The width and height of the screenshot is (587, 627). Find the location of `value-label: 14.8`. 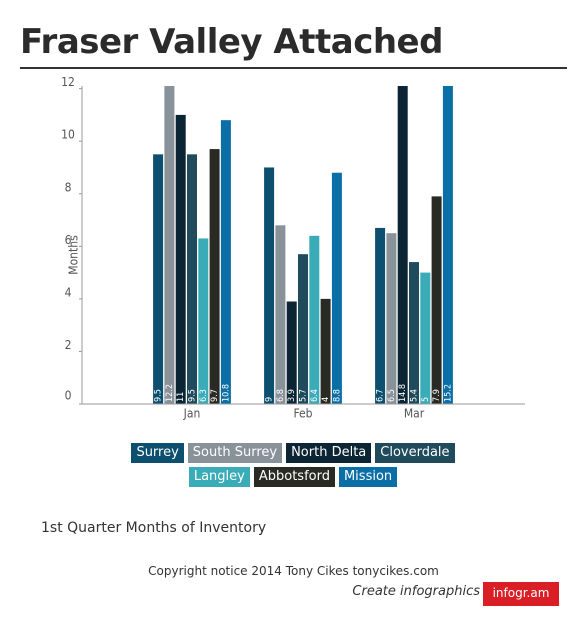

value-label: 14.8 is located at coordinates (403, 393).